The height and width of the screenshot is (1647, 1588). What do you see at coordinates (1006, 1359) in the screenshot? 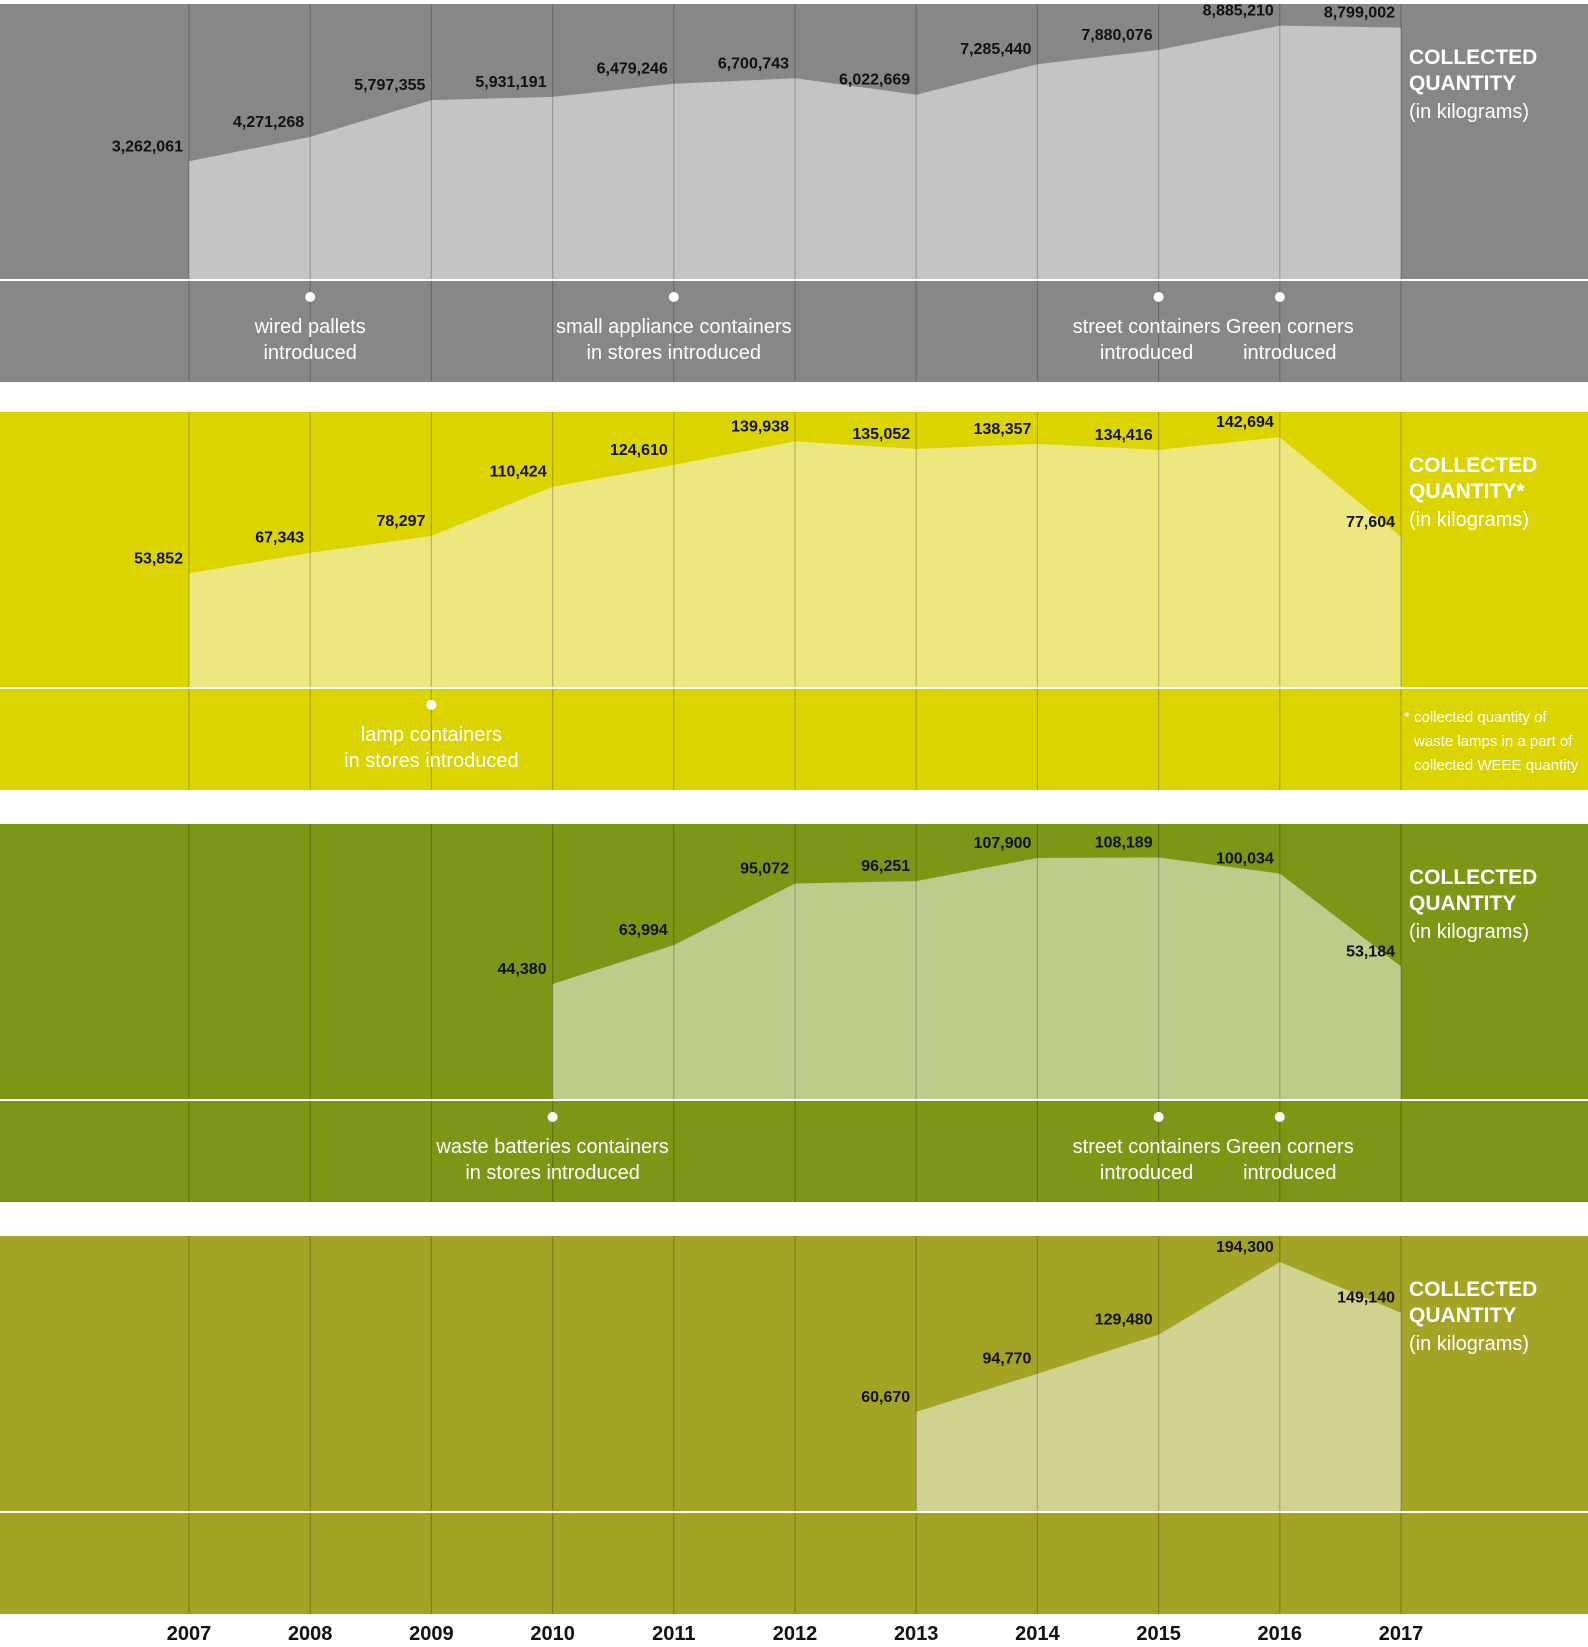
I see `data-label: 94,770` at bounding box center [1006, 1359].